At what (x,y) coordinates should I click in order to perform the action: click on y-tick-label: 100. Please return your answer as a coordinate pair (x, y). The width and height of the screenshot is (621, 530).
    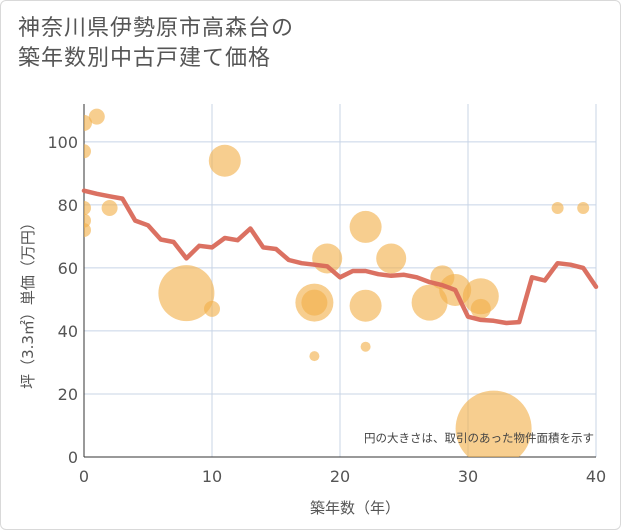
    Looking at the image, I should click on (62, 142).